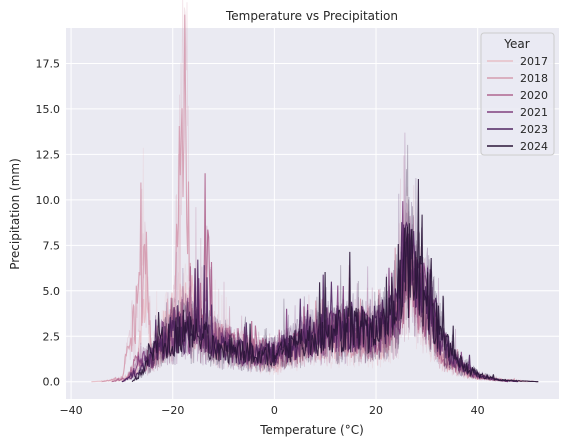 This screenshot has height=447, width=569. What do you see at coordinates (517, 104) in the screenshot?
I see `legend-entries: 2017 2018 2020 2021 2023 2024` at bounding box center [517, 104].